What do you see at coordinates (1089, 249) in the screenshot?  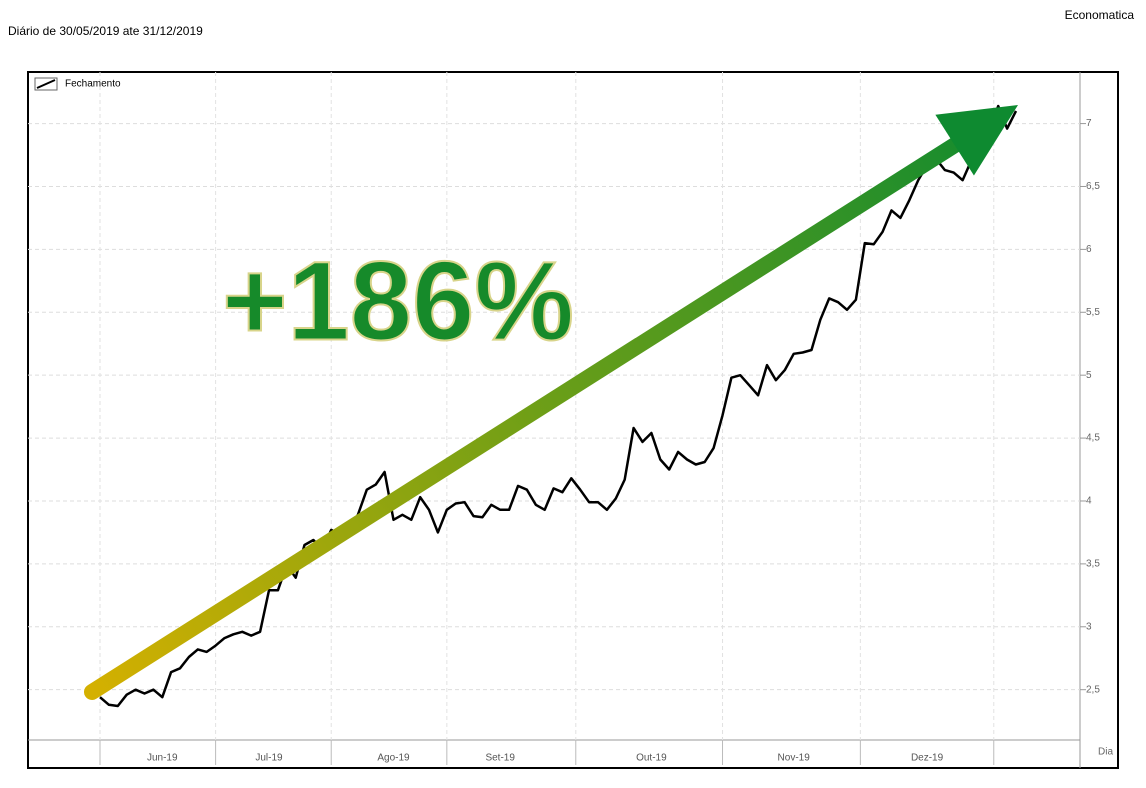 I see `y-tick-label: 6` at bounding box center [1089, 249].